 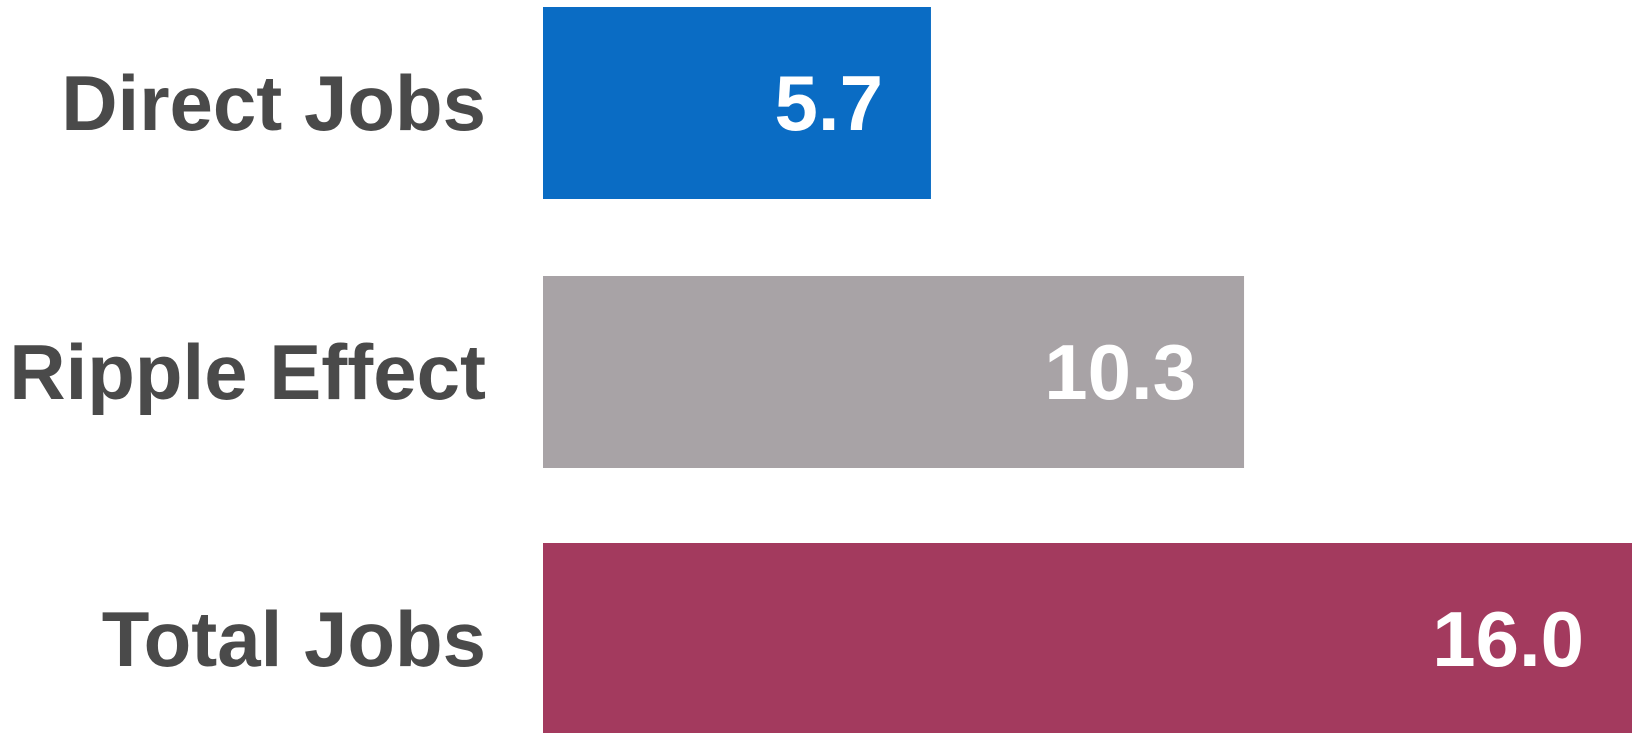 What do you see at coordinates (894, 372) in the screenshot?
I see `bar-ripple-effect` at bounding box center [894, 372].